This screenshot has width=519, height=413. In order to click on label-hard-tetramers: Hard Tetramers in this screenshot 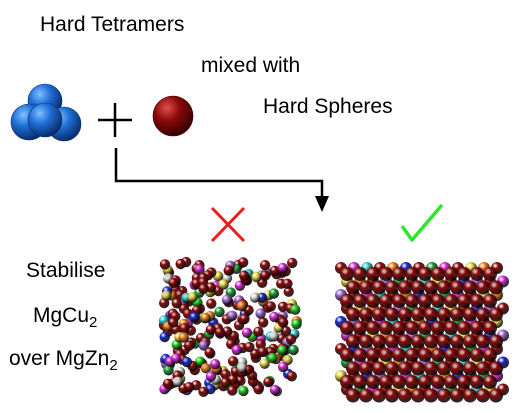, I will do `click(112, 24)`.